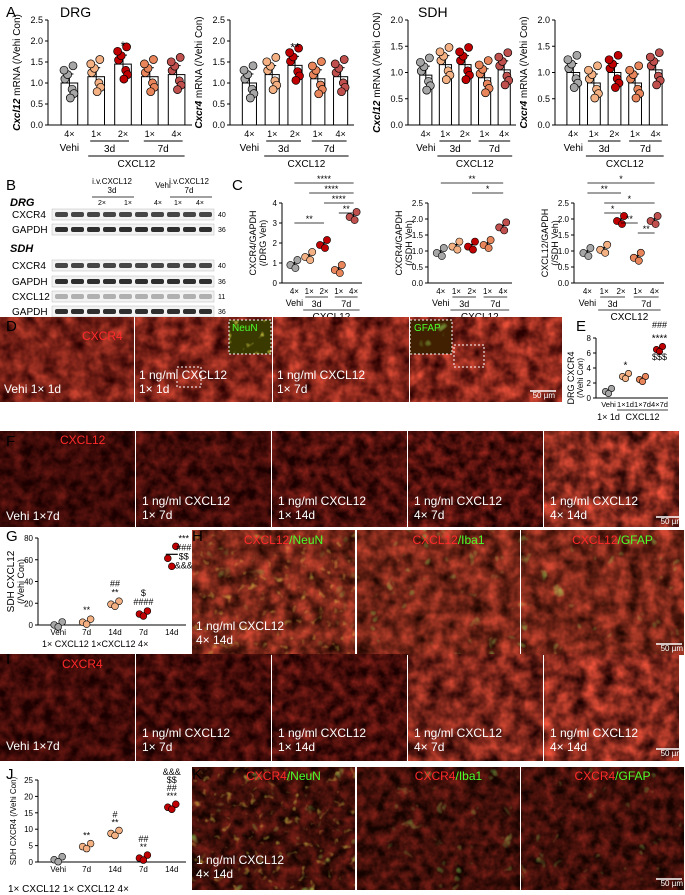 The image size is (685, 895). What do you see at coordinates (427, 328) in the screenshot?
I see `inset-label: GFAP` at bounding box center [427, 328].